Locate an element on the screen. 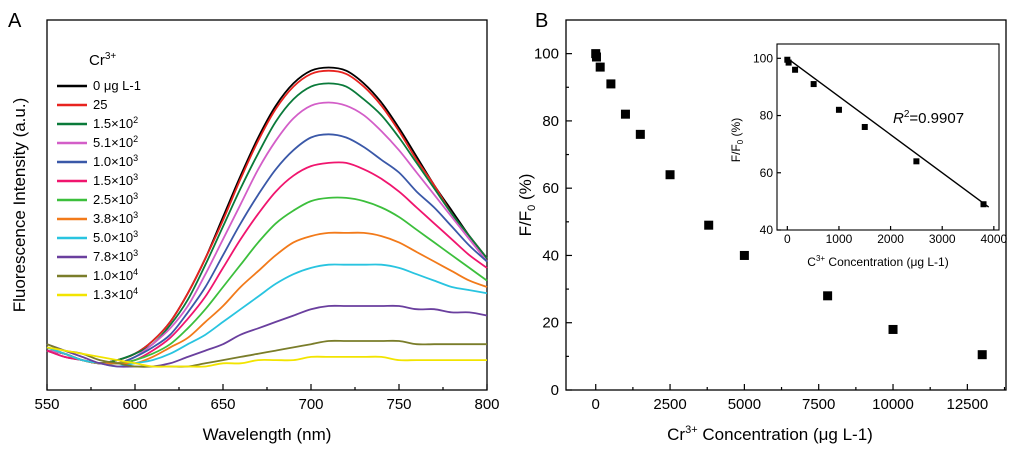  panel-b-y-label-main: F/F is located at coordinates (525, 224).